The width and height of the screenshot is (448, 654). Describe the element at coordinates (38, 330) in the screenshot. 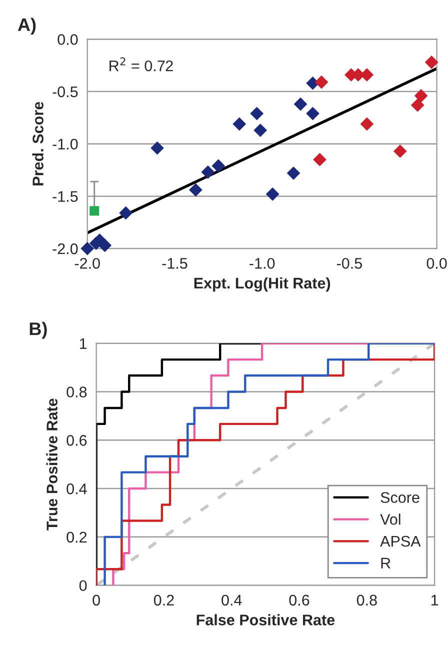

I see `chart-title: B)` at that location.